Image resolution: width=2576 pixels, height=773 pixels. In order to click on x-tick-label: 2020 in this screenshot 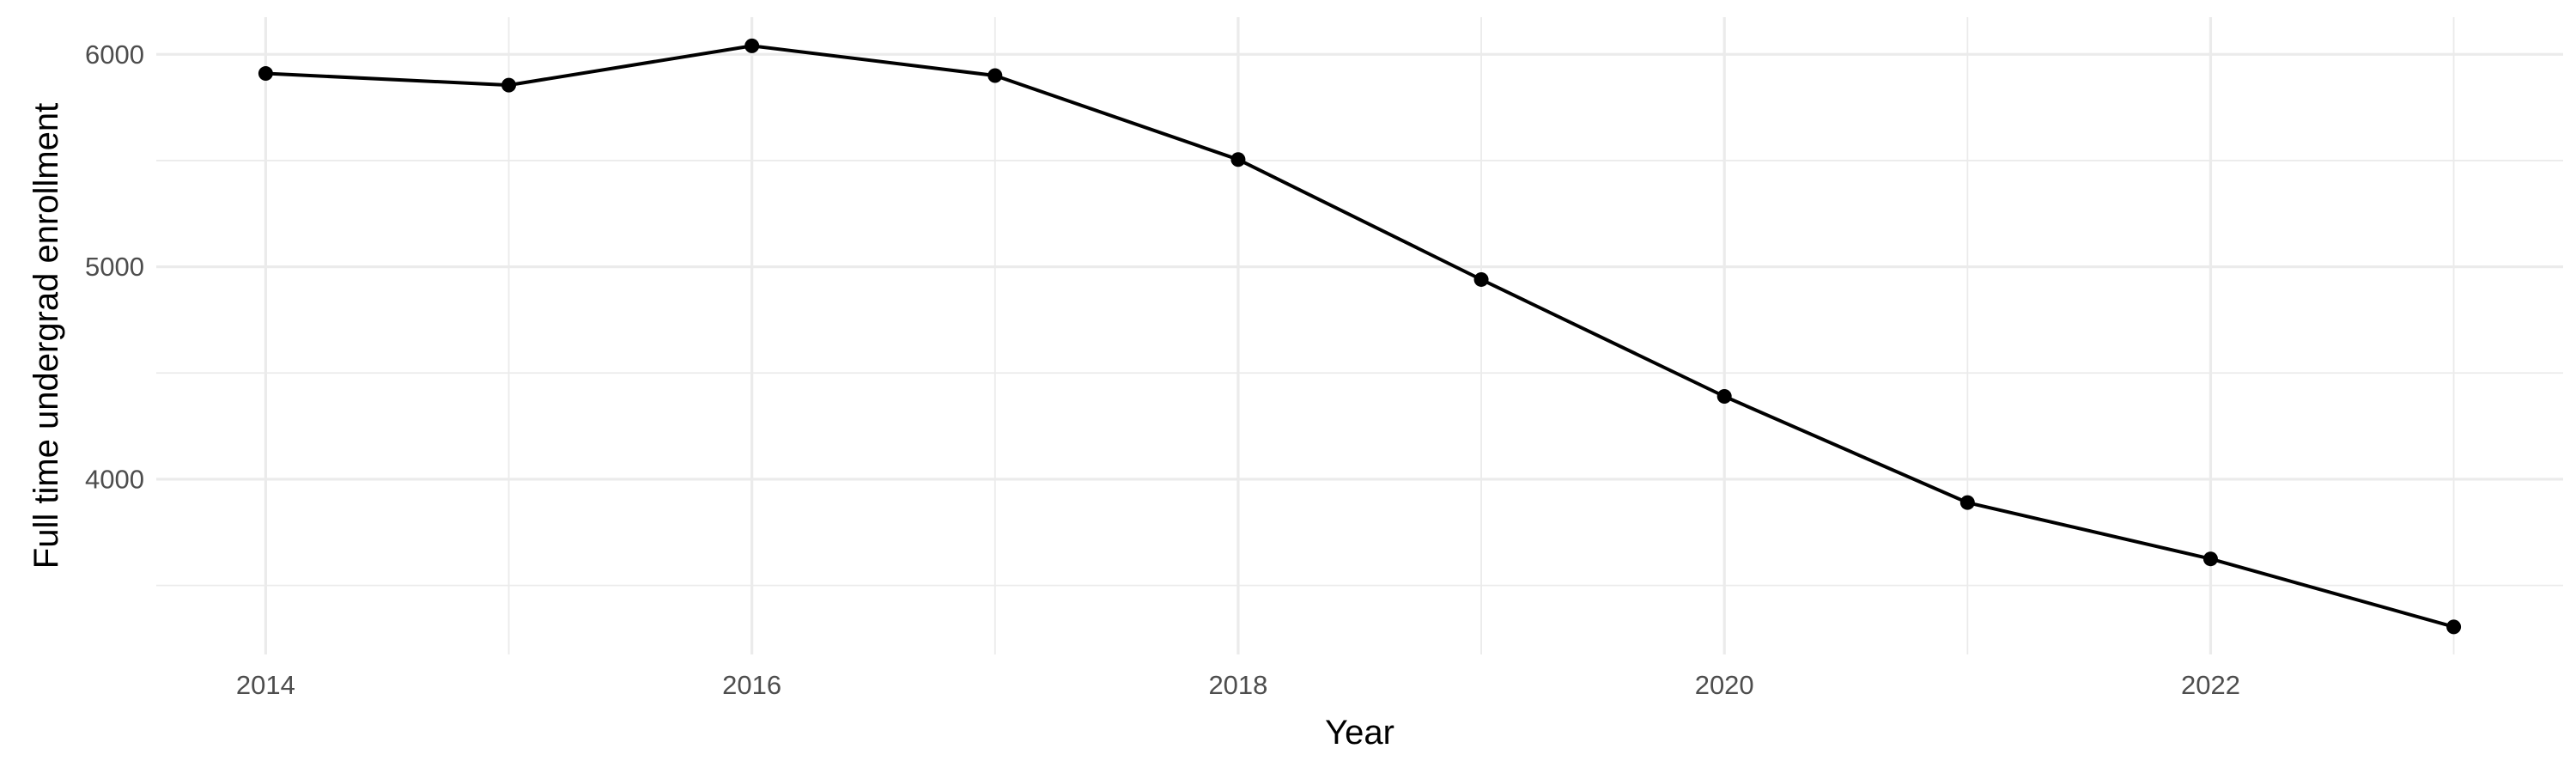, I will do `click(1725, 685)`.